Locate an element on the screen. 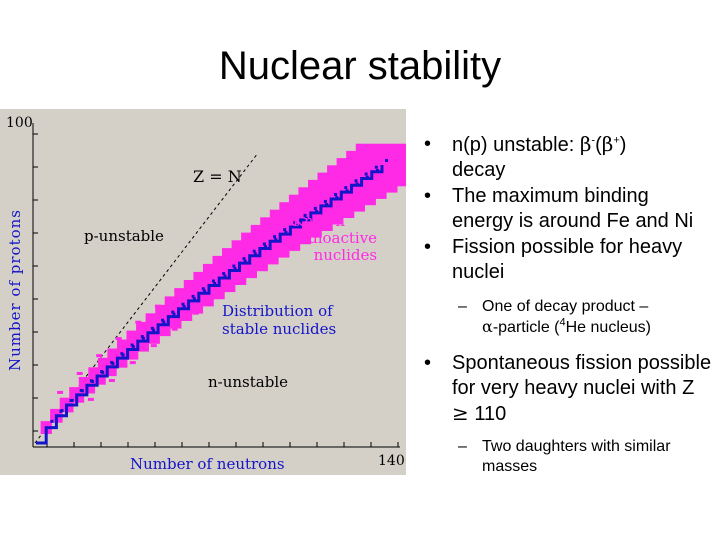 The width and height of the screenshot is (720, 540). bullet-4-end: 110 is located at coordinates (487, 414).